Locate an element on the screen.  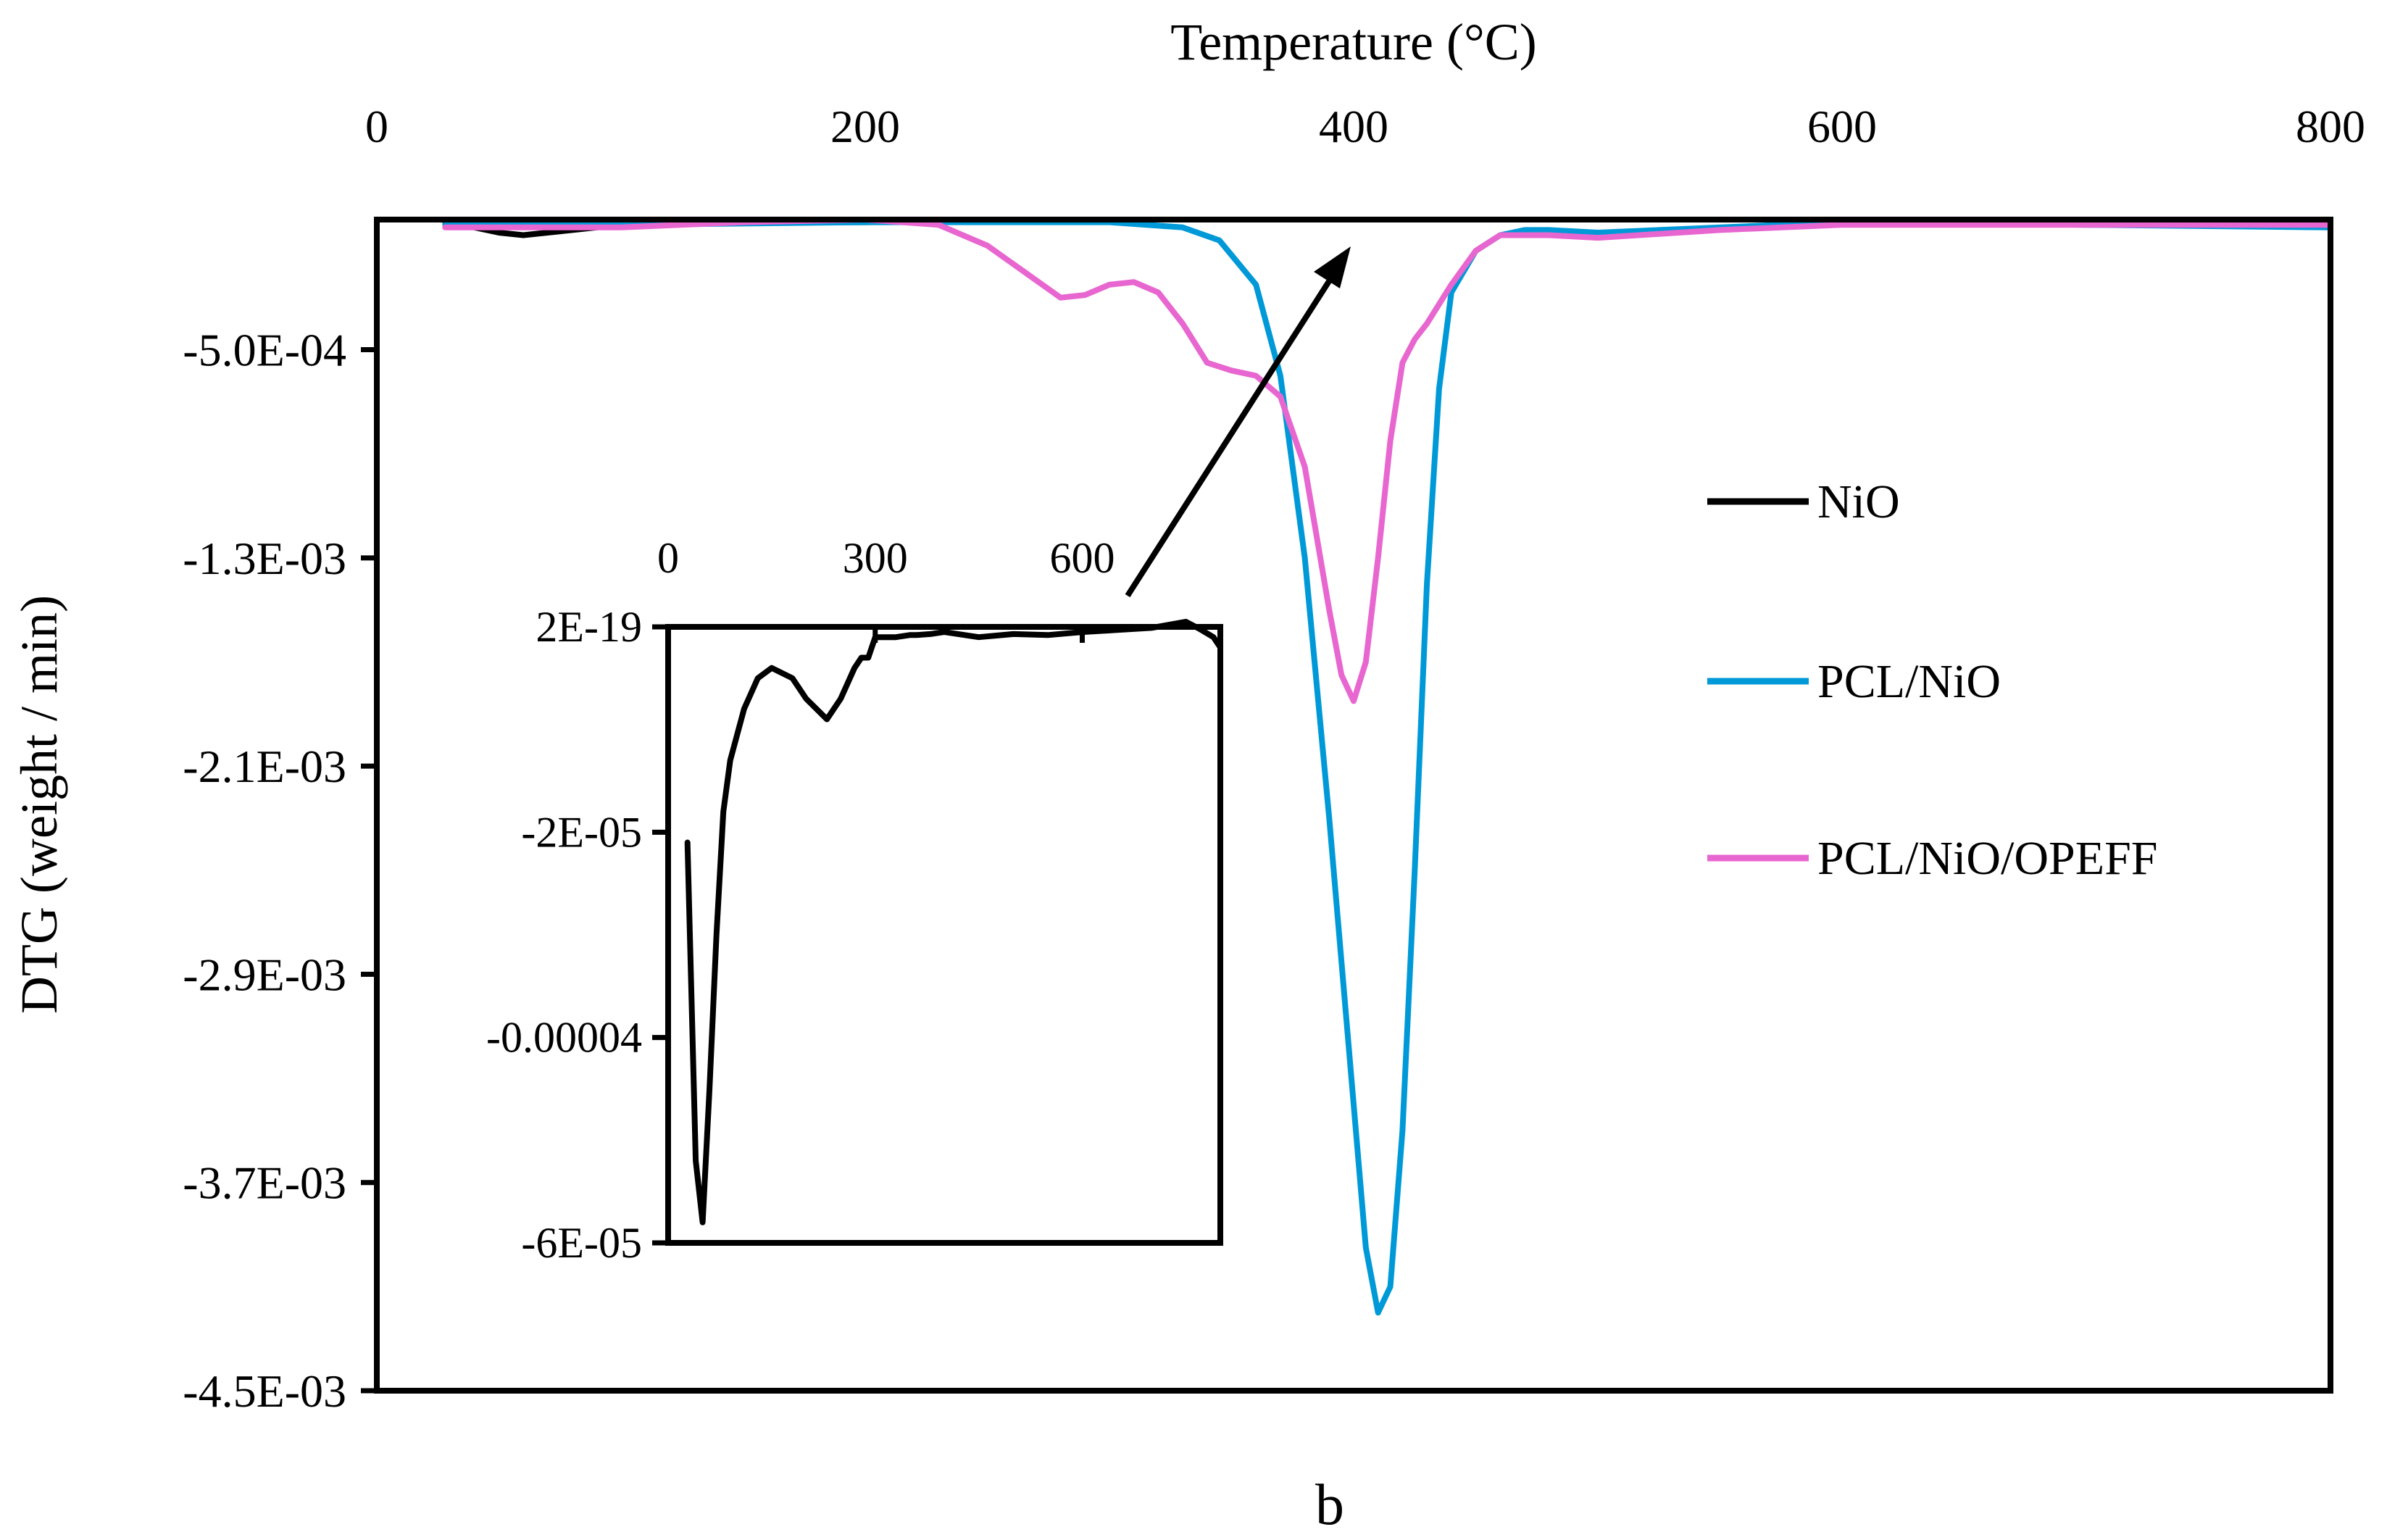
inset-x-tick-label-0: 0 is located at coordinates (668, 558).